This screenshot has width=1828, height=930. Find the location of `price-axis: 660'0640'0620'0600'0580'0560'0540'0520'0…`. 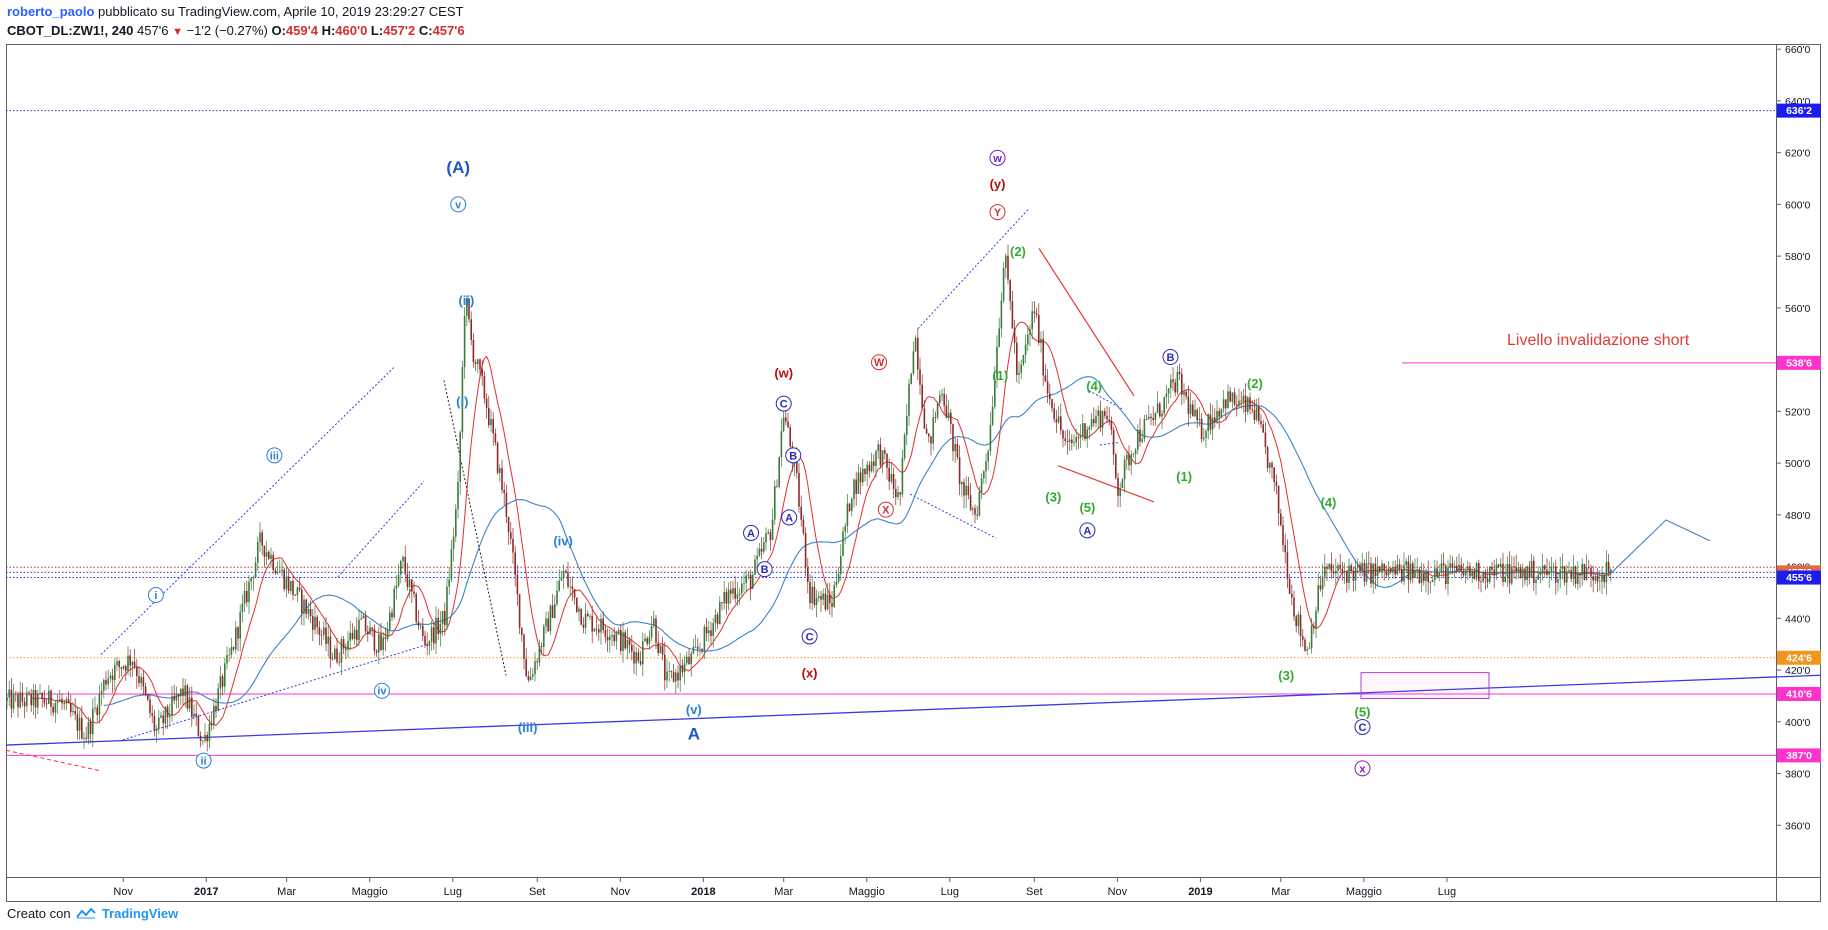

price-axis: 660'0640'0620'0600'0580'0560'0540'0520'0… is located at coordinates (1798, 438).